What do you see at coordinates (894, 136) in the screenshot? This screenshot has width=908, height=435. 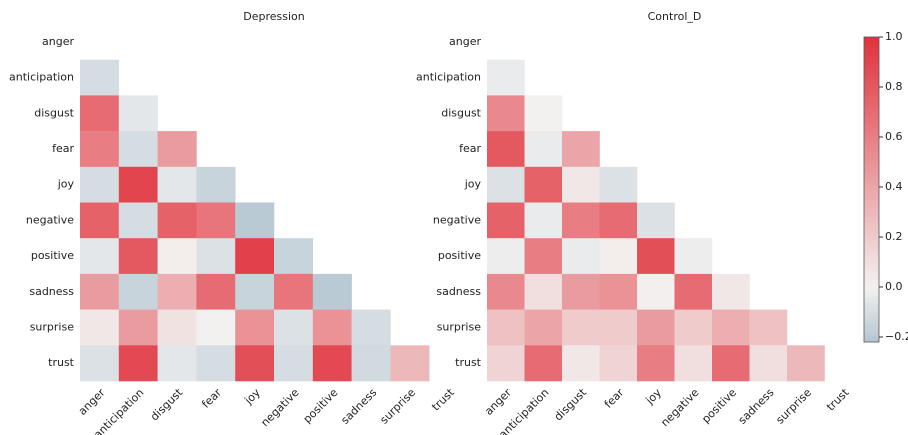 I see `colorbar-tick-label: 0.6` at bounding box center [894, 136].